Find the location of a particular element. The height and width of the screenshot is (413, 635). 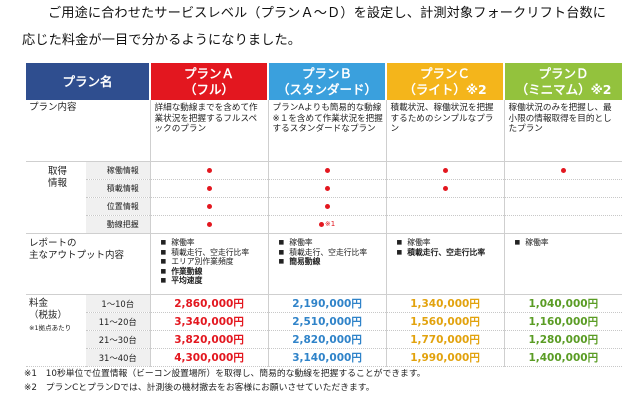

price-range: 31〜40台 is located at coordinates (118, 357).